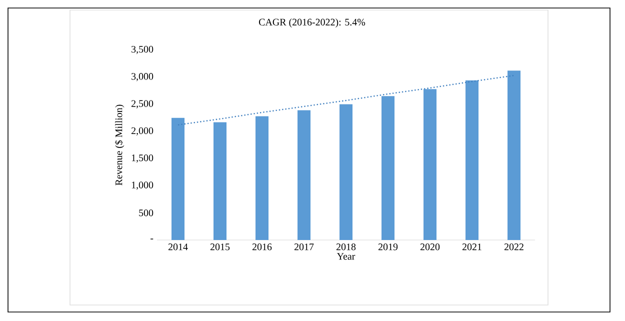 Image resolution: width=625 pixels, height=321 pixels. Describe the element at coordinates (143, 131) in the screenshot. I see `y-tick-label: 2,000` at that location.